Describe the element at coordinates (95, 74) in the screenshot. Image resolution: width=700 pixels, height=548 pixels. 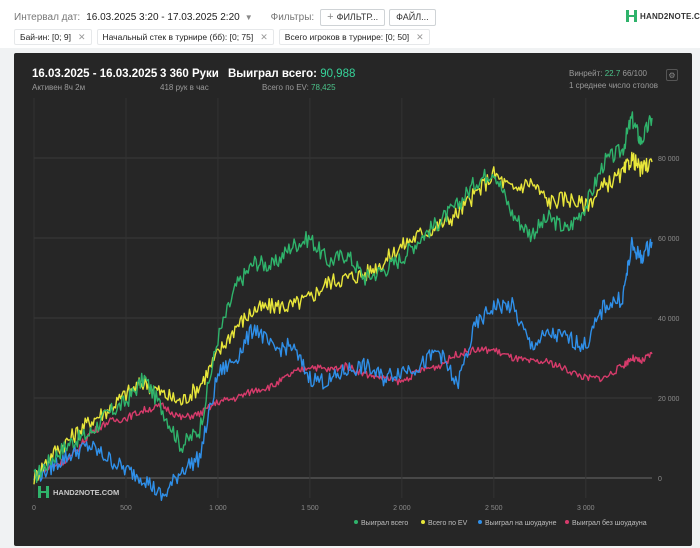
I see `period-value: 16.03.2025 - 16.03.2025` at that location.